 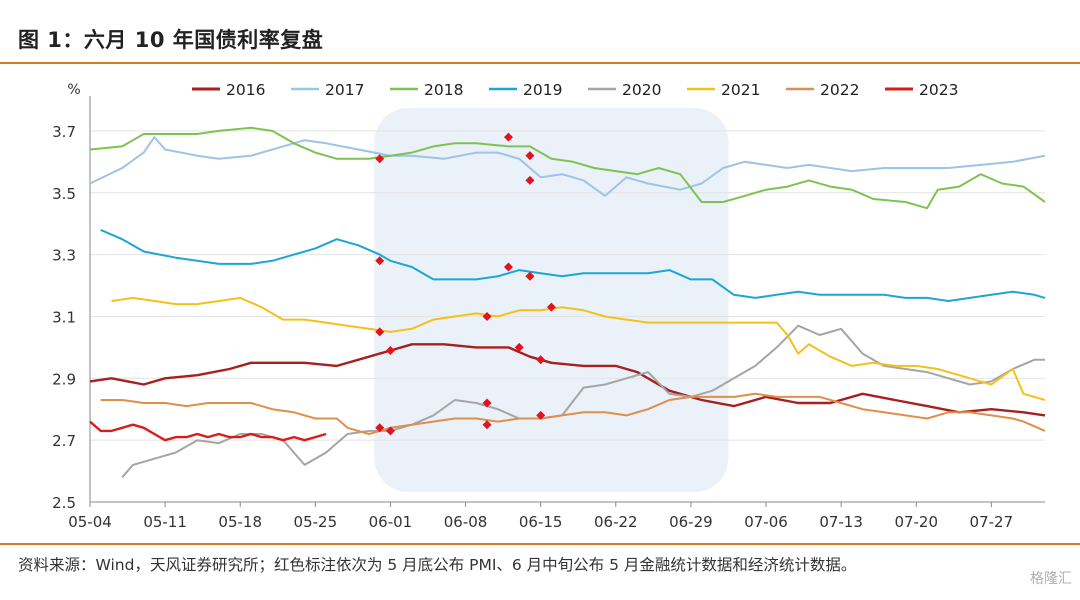 I want to click on legend-label-2017: 2017, so click(x=344, y=90).